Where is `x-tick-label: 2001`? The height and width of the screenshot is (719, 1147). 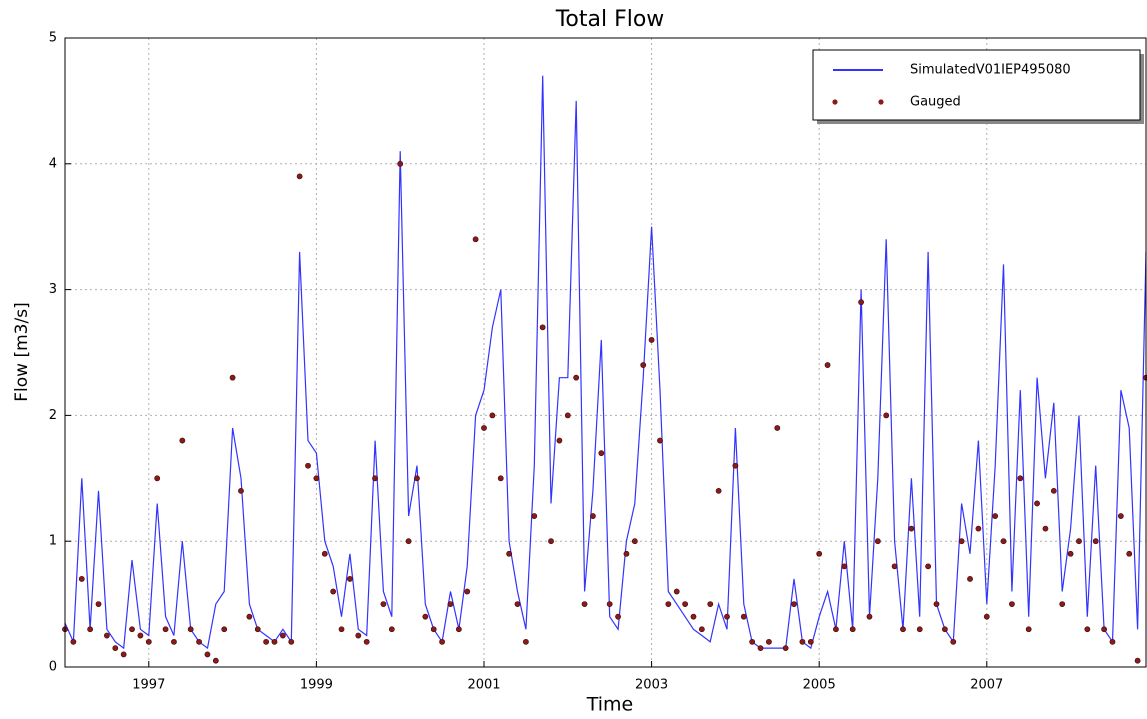
x-tick-label: 2001 is located at coordinates (483, 685).